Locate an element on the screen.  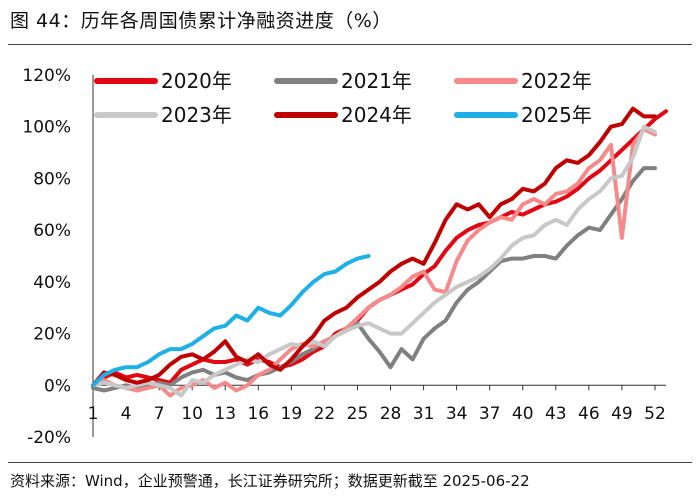
x-tick-label: 43 is located at coordinates (556, 414).